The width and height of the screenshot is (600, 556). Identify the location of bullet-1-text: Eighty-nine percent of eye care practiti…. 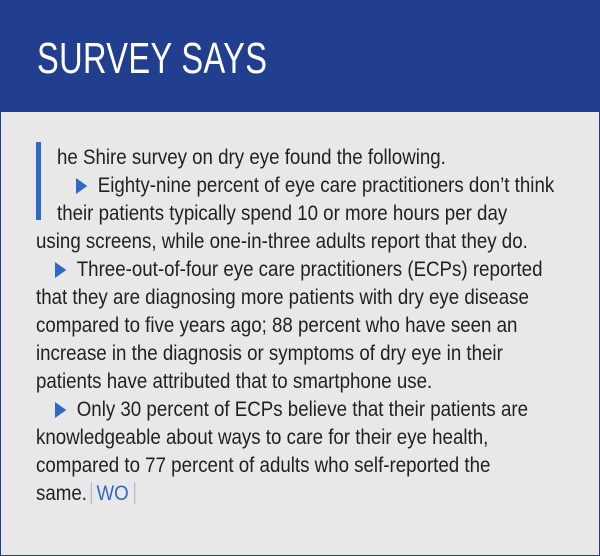
(326, 185).